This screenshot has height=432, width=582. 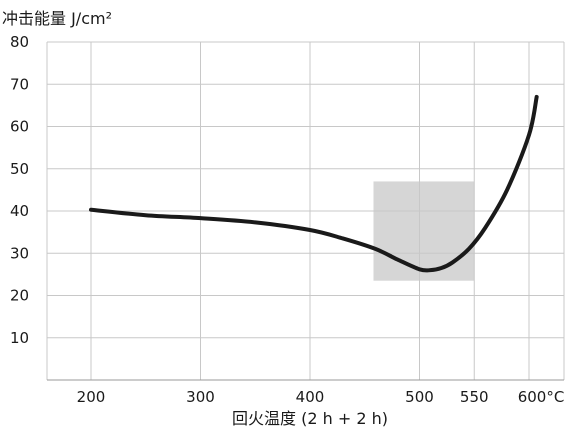 What do you see at coordinates (474, 397) in the screenshot?
I see `x-tick-label: 550` at bounding box center [474, 397].